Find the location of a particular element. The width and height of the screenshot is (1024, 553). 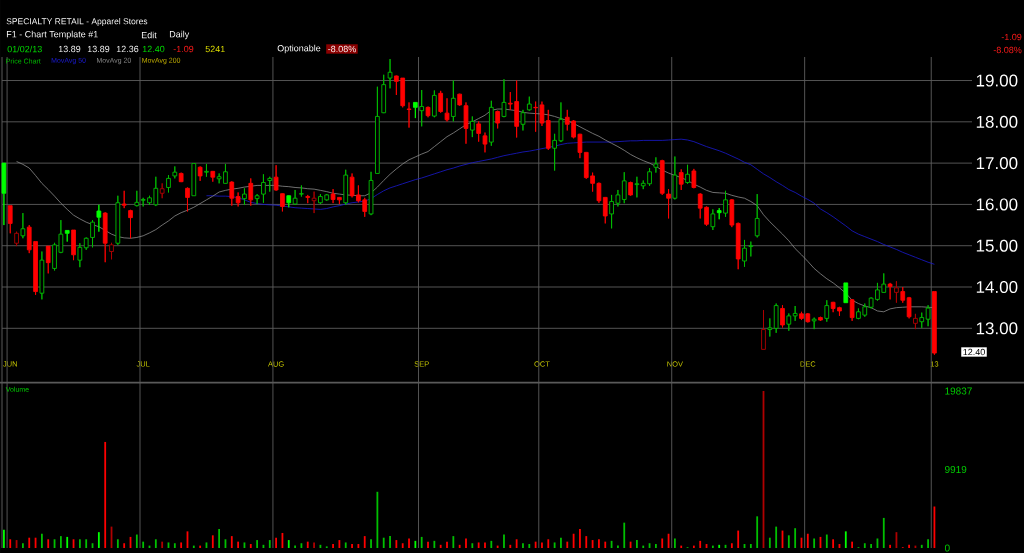

text: 5241 is located at coordinates (215, 49).